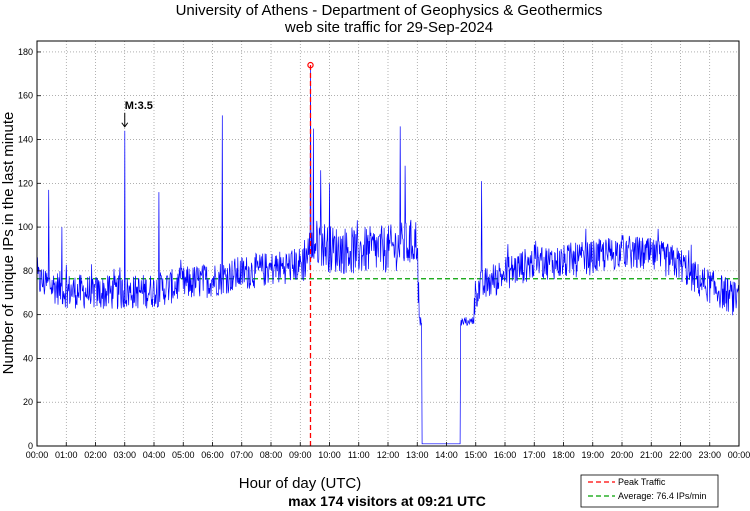  I want to click on x-tick-label: 21:00, so click(651, 455).